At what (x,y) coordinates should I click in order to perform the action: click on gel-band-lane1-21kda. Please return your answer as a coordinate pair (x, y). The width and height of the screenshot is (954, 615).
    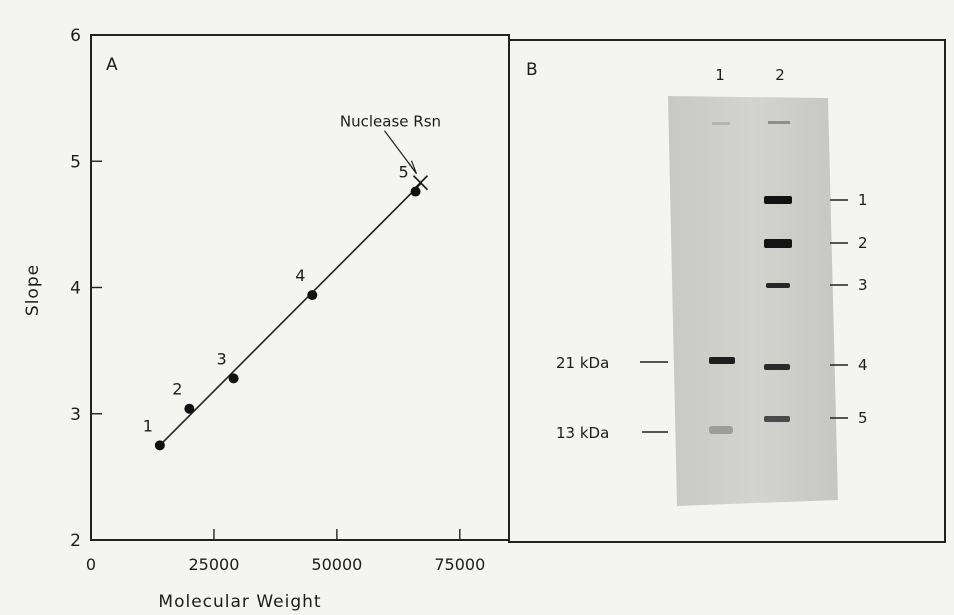
    Looking at the image, I should click on (722, 360).